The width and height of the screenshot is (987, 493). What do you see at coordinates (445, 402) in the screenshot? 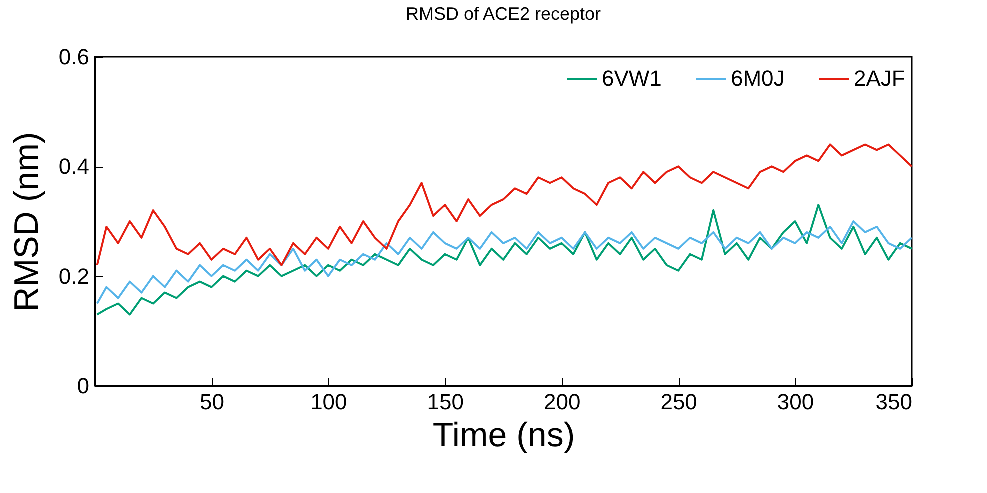
I see `x-tick-label: 150` at bounding box center [445, 402].